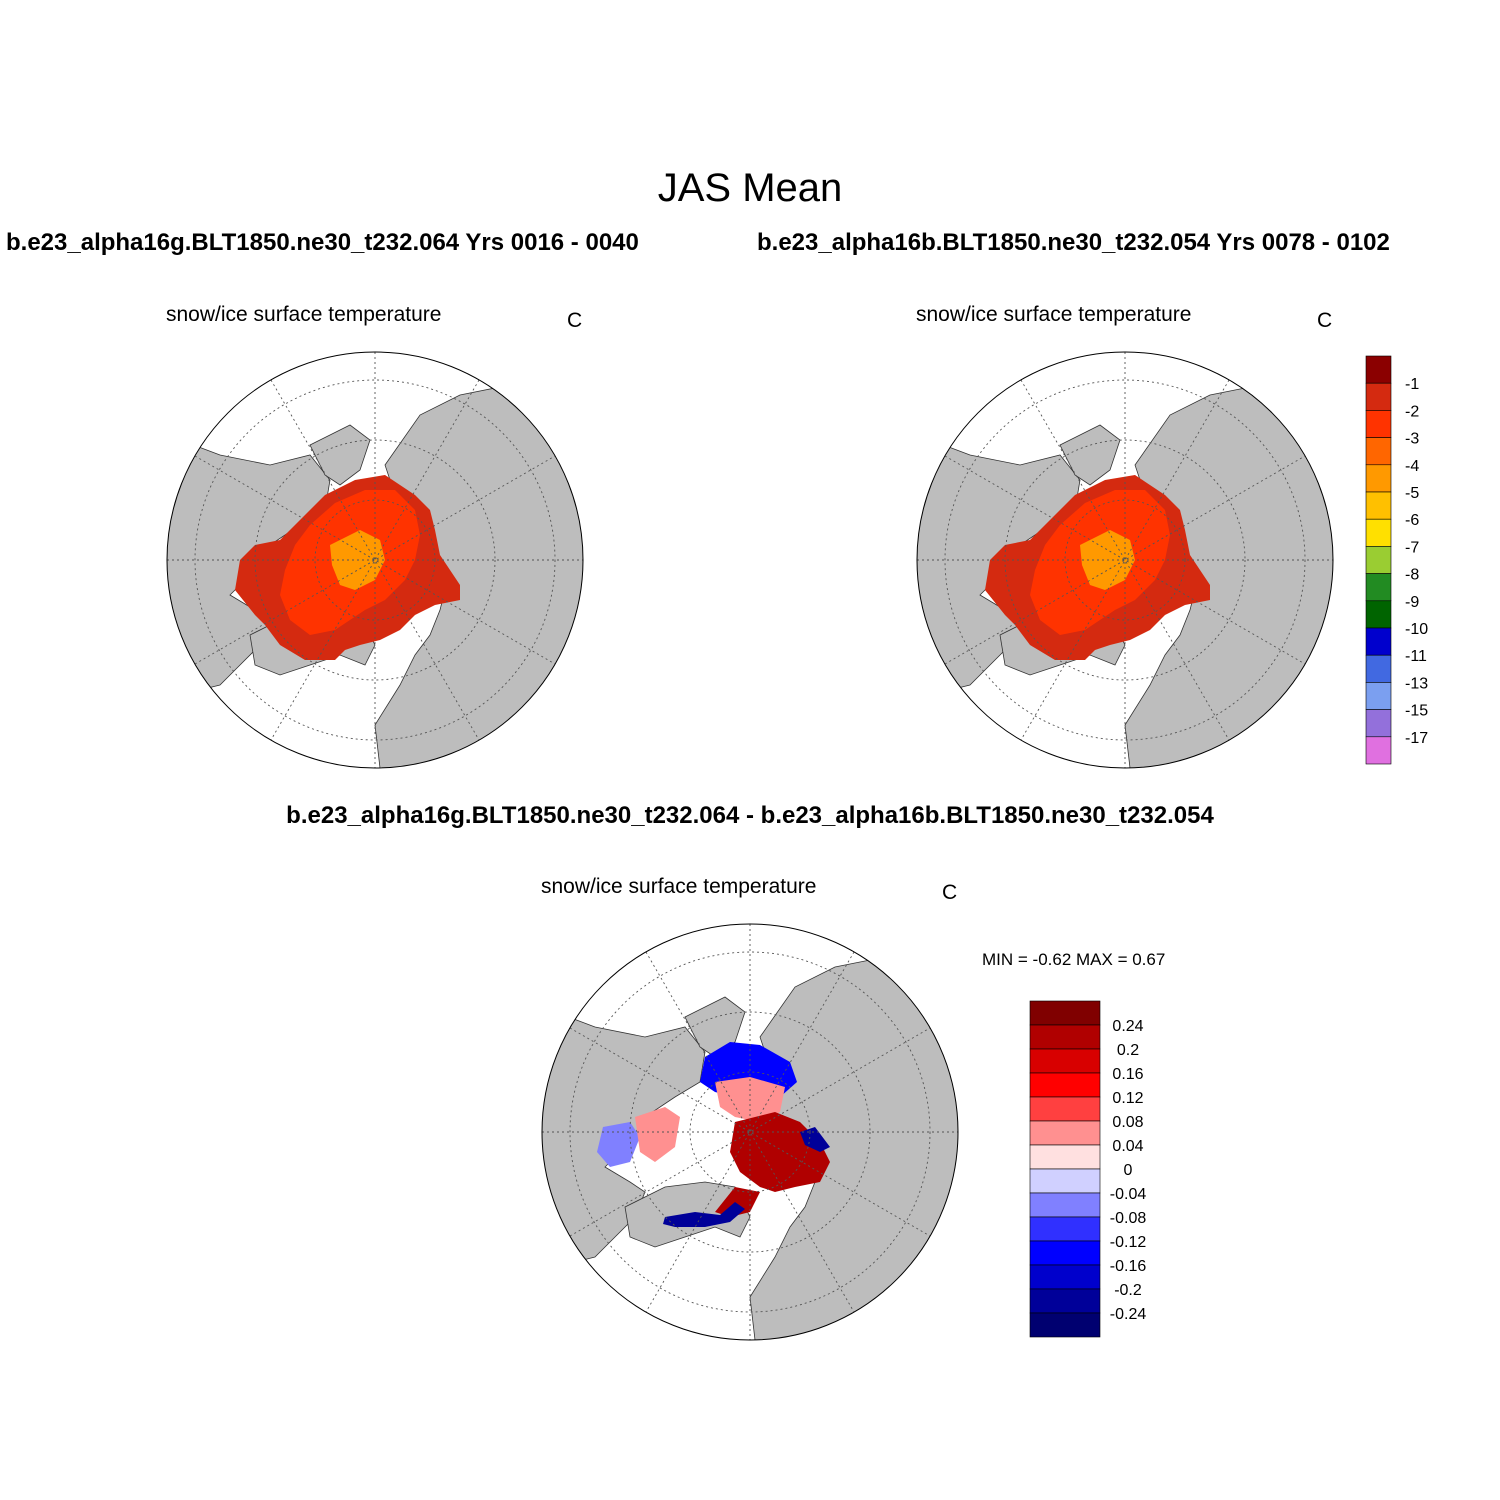 This screenshot has width=1500, height=1500. I want to click on polar-map-difference, so click(750, 1132).